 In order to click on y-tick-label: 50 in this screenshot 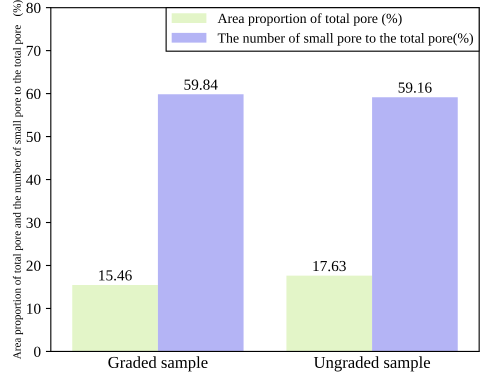, I will do `click(33, 137)`.